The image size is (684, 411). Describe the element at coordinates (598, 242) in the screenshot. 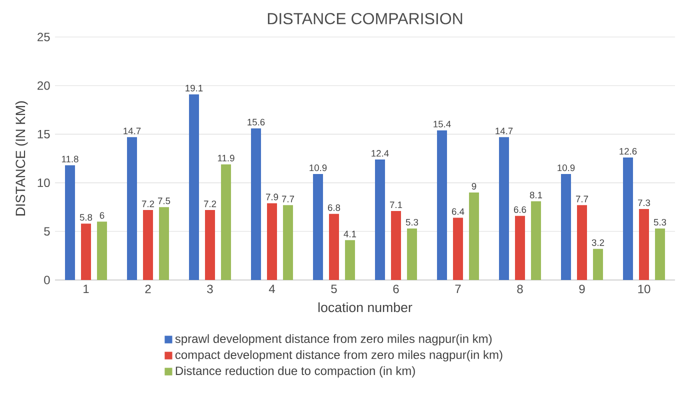

I see `data-label: 3.2` at that location.